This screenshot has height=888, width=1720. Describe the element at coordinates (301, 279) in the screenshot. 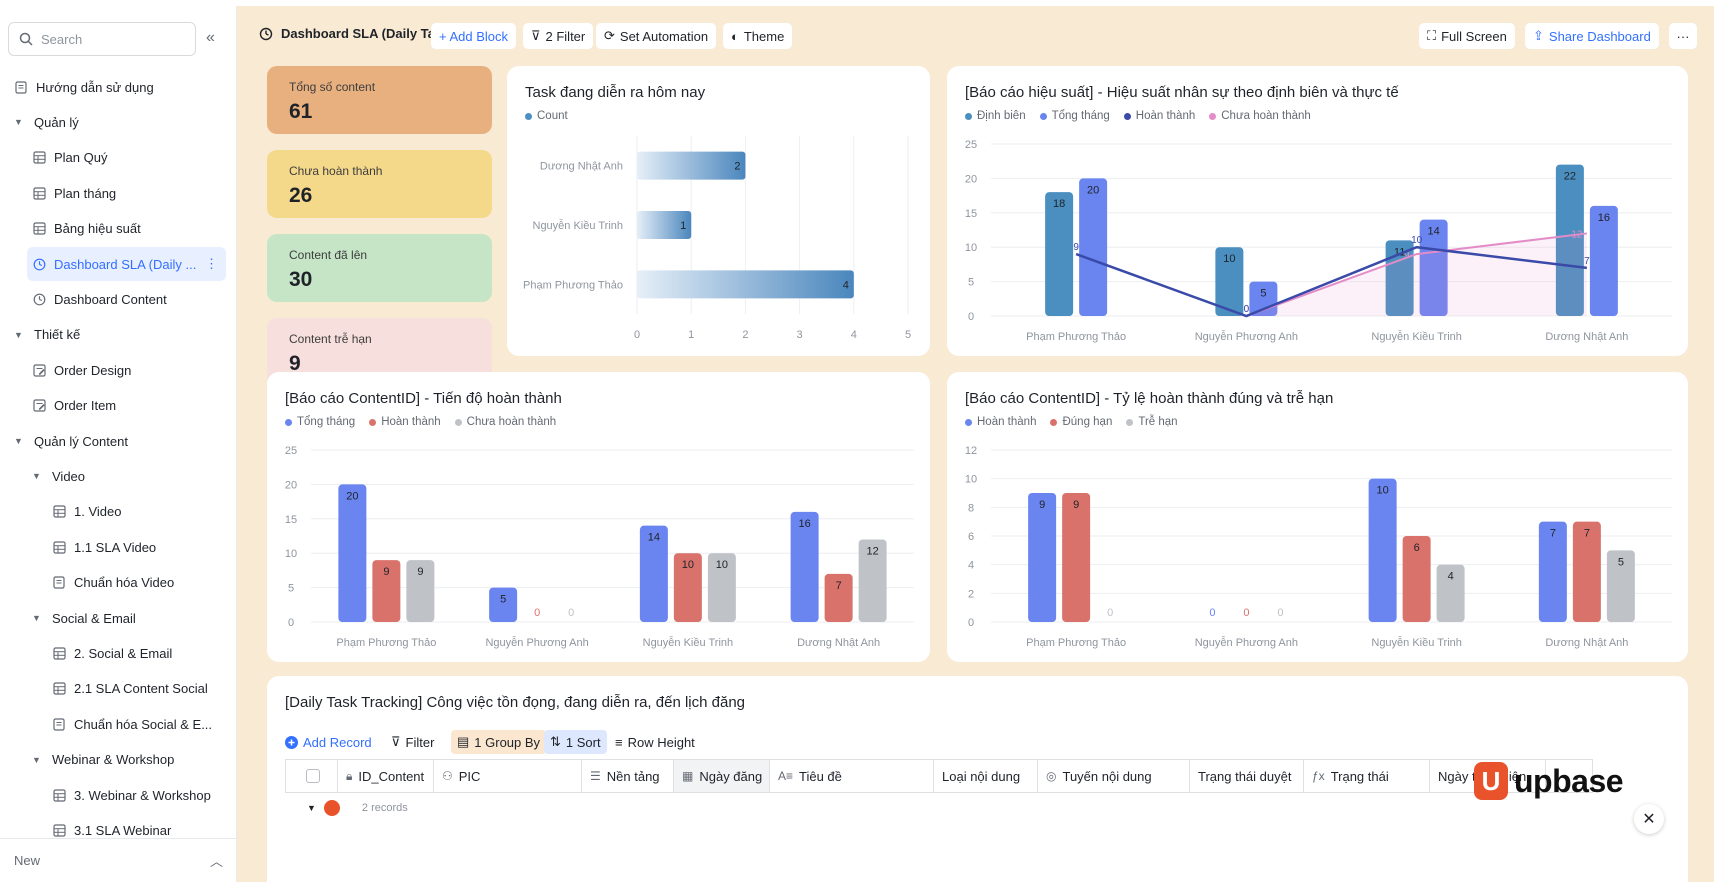

I see `stat-value: 30` at that location.